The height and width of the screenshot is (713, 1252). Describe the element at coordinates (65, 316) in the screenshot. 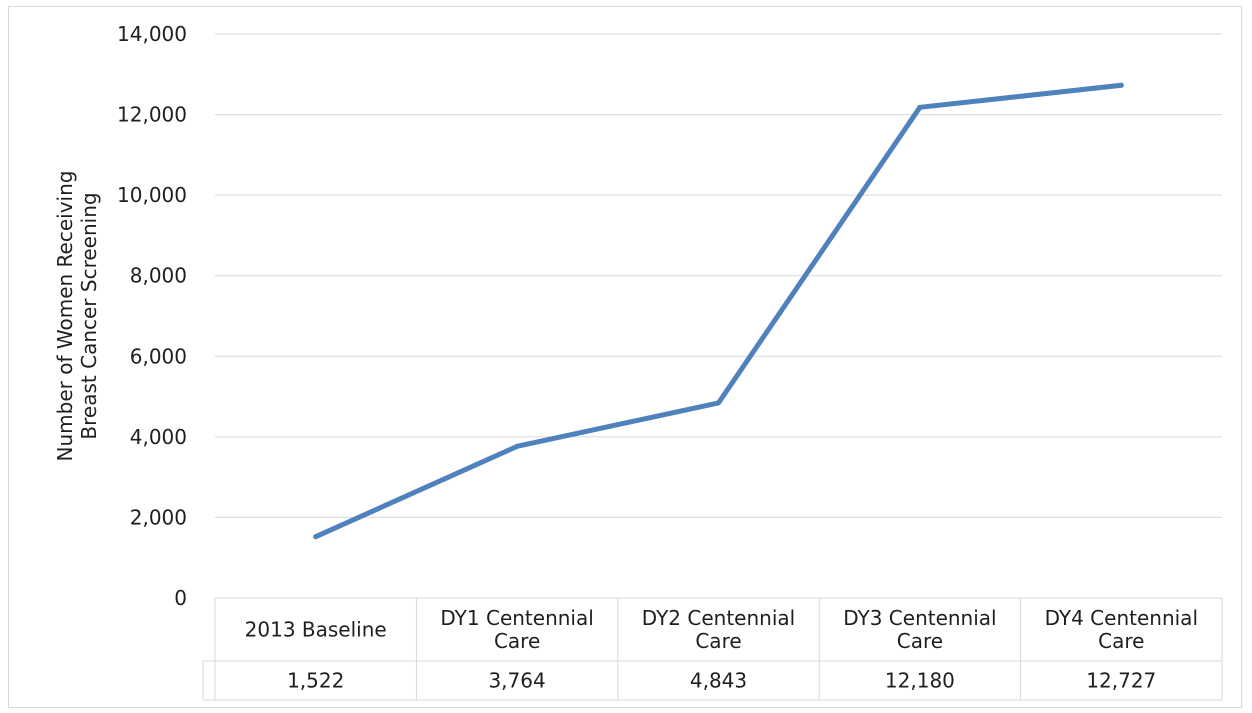

I see `y-axis-label-line: Number of Women Receiving` at that location.